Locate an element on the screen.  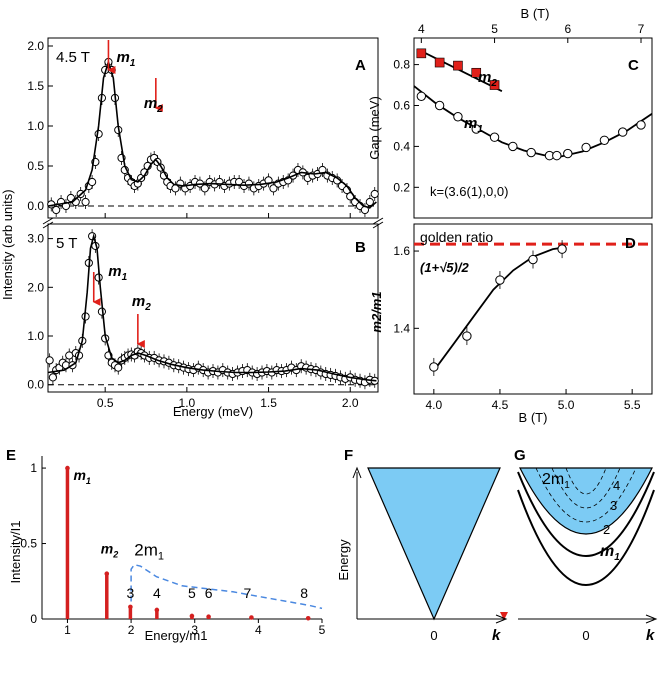
series-label-m1: m1 is located at coordinates (473, 125).